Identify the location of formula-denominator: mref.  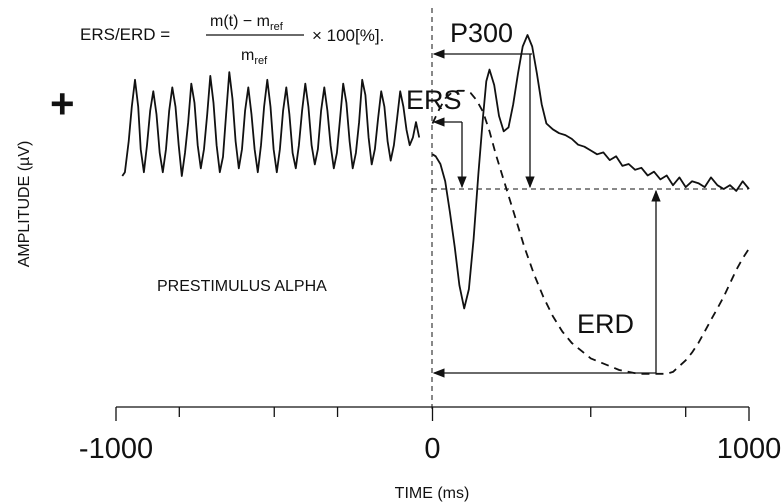
(254, 57).